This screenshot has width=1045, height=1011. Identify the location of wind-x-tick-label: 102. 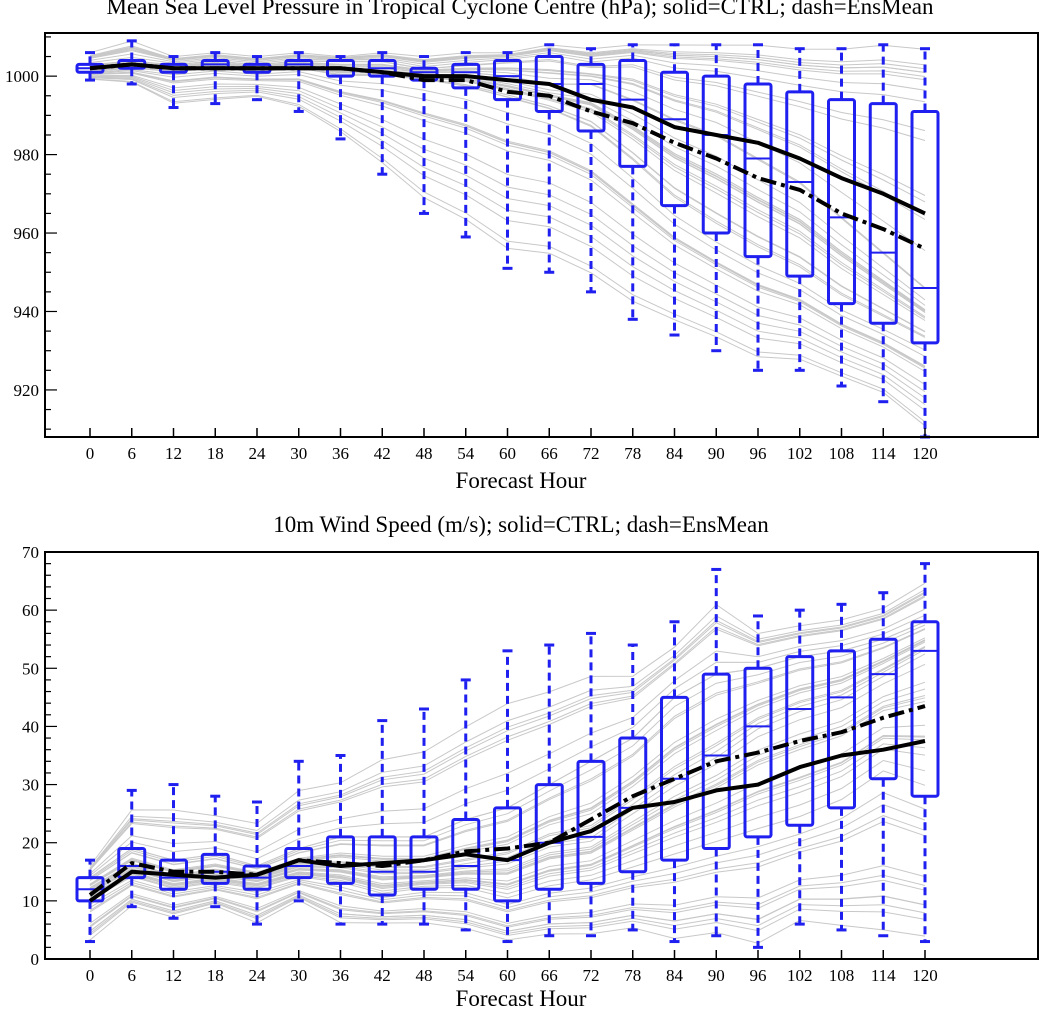
(800, 975).